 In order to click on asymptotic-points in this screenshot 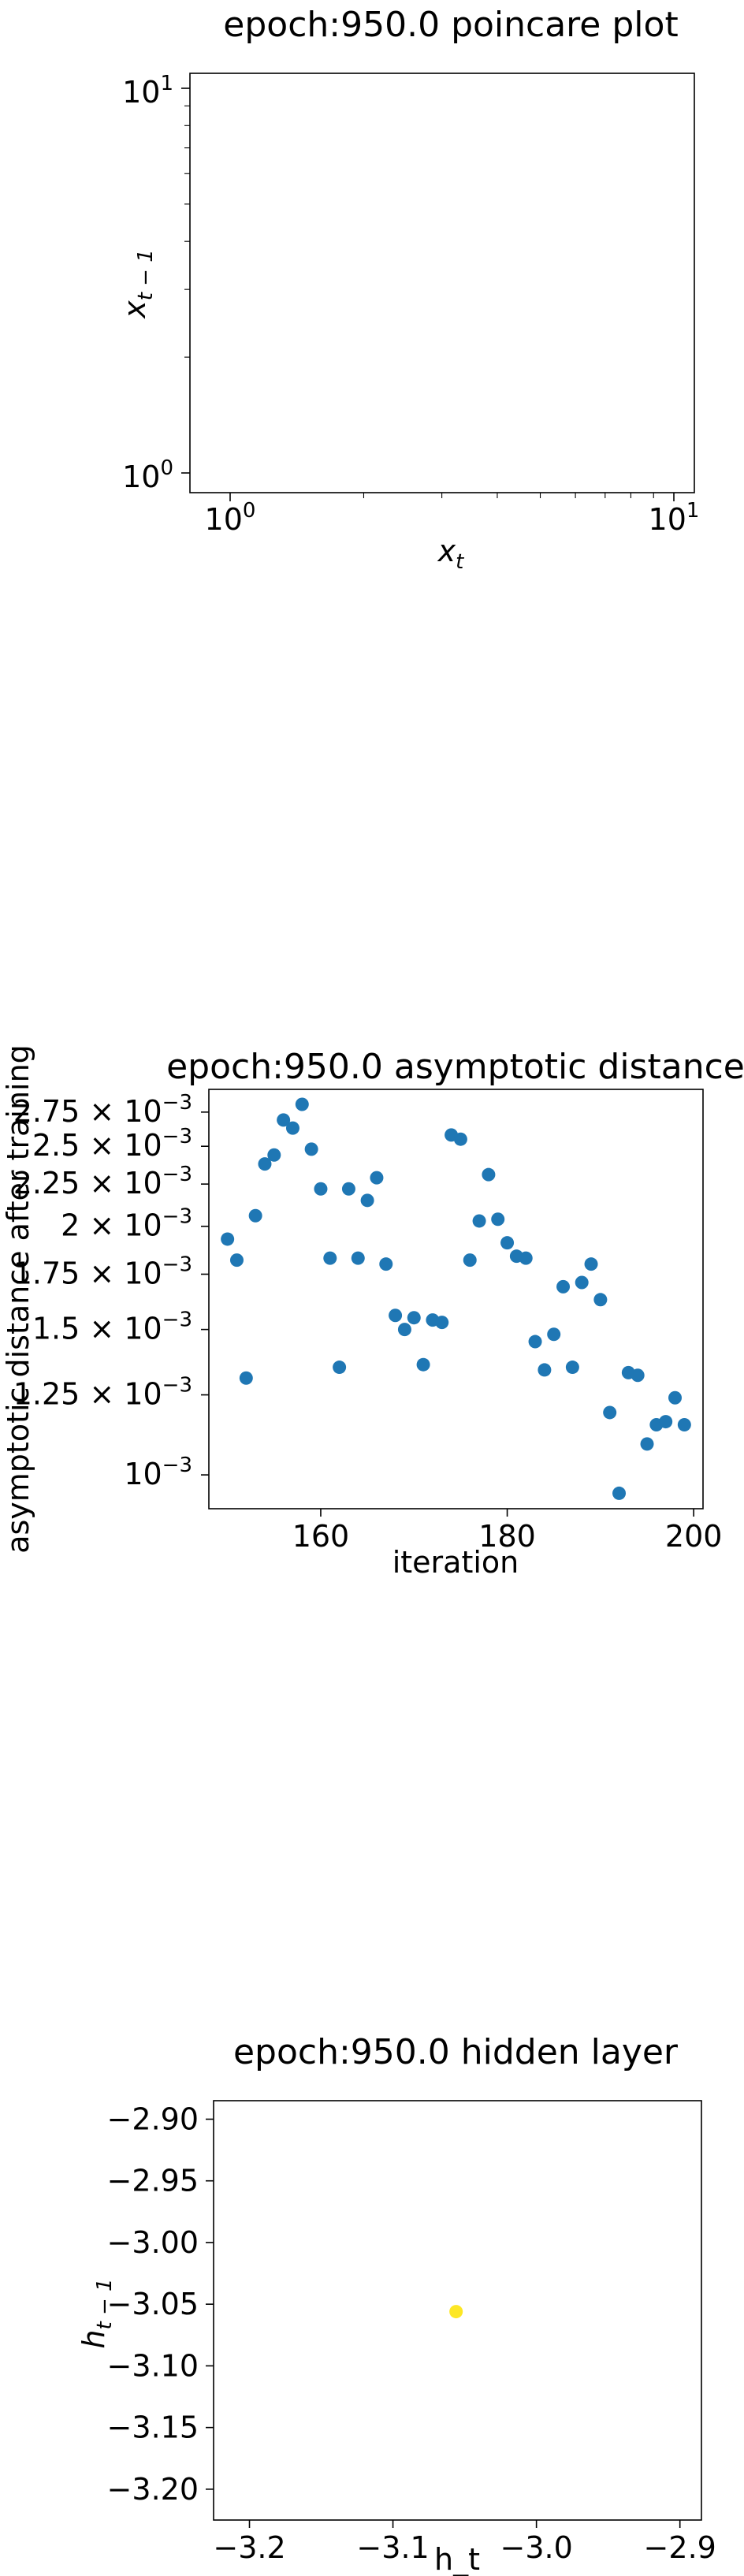, I will do `click(456, 1298)`.